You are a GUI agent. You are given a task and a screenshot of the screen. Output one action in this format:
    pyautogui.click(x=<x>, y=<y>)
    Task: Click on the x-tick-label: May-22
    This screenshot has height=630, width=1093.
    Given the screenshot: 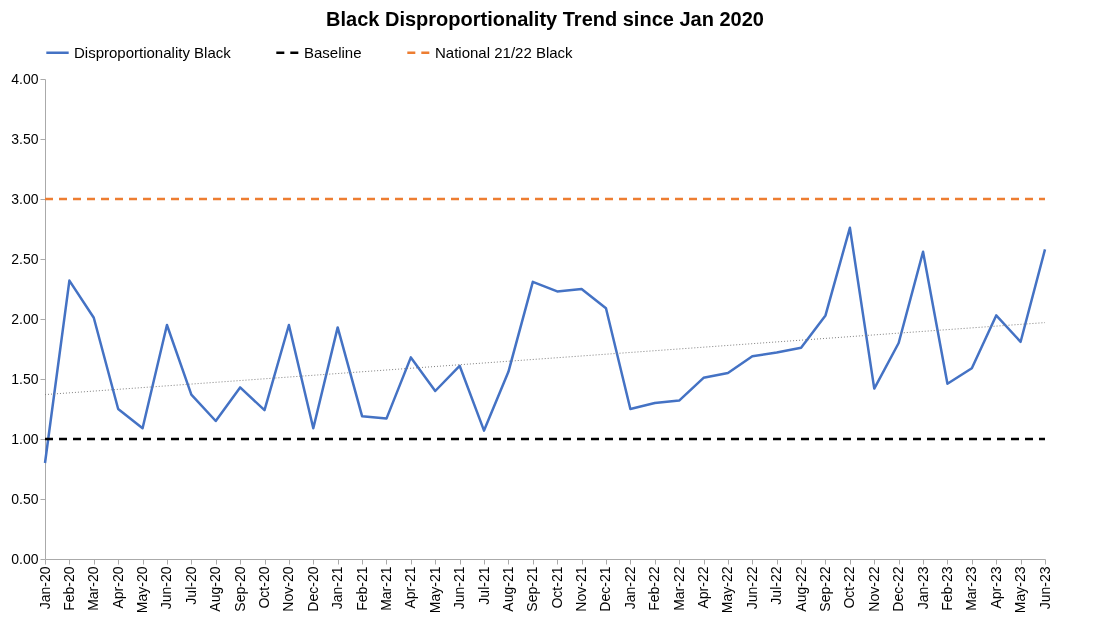 What is the action you would take?
    pyautogui.click(x=727, y=590)
    